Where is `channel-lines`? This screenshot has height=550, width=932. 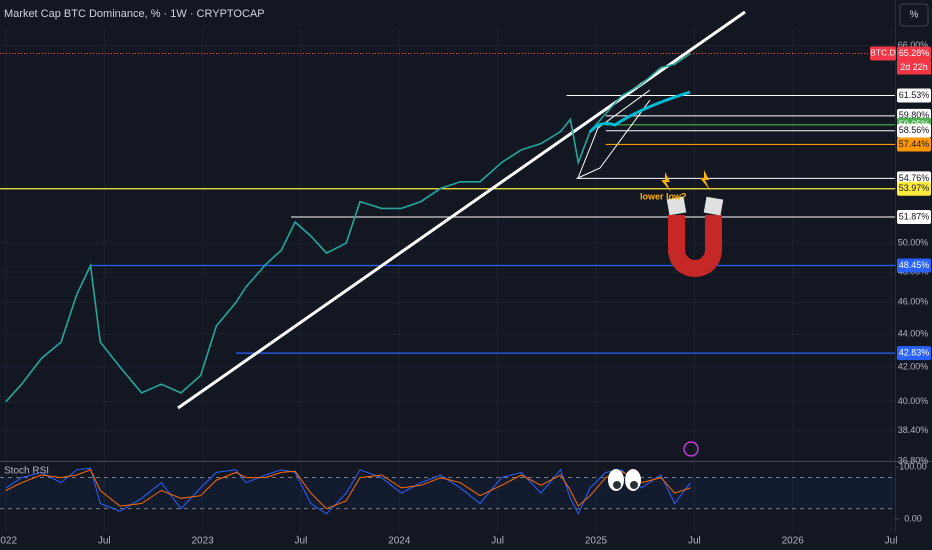 channel-lines is located at coordinates (614, 134).